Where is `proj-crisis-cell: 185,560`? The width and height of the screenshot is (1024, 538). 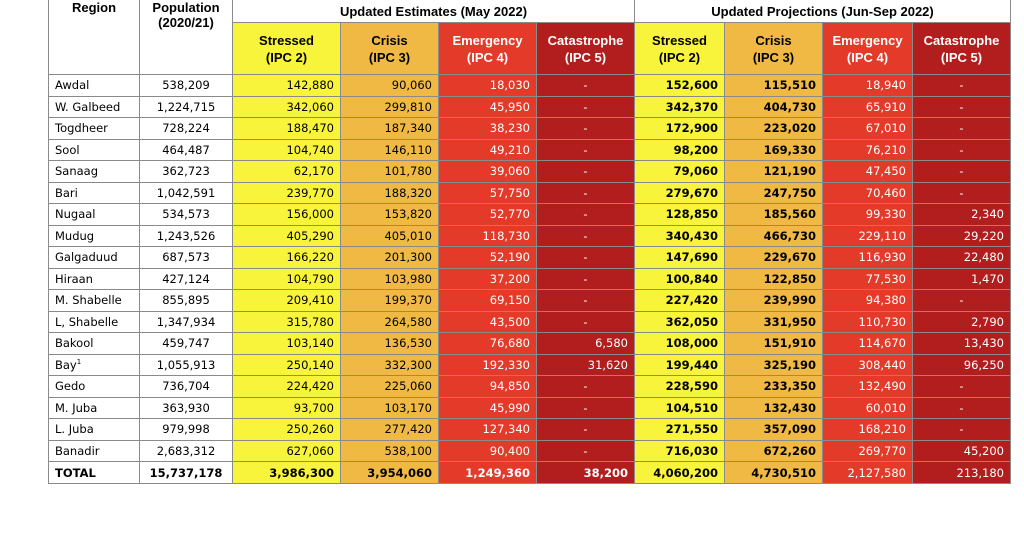 proj-crisis-cell: 185,560 is located at coordinates (773, 214).